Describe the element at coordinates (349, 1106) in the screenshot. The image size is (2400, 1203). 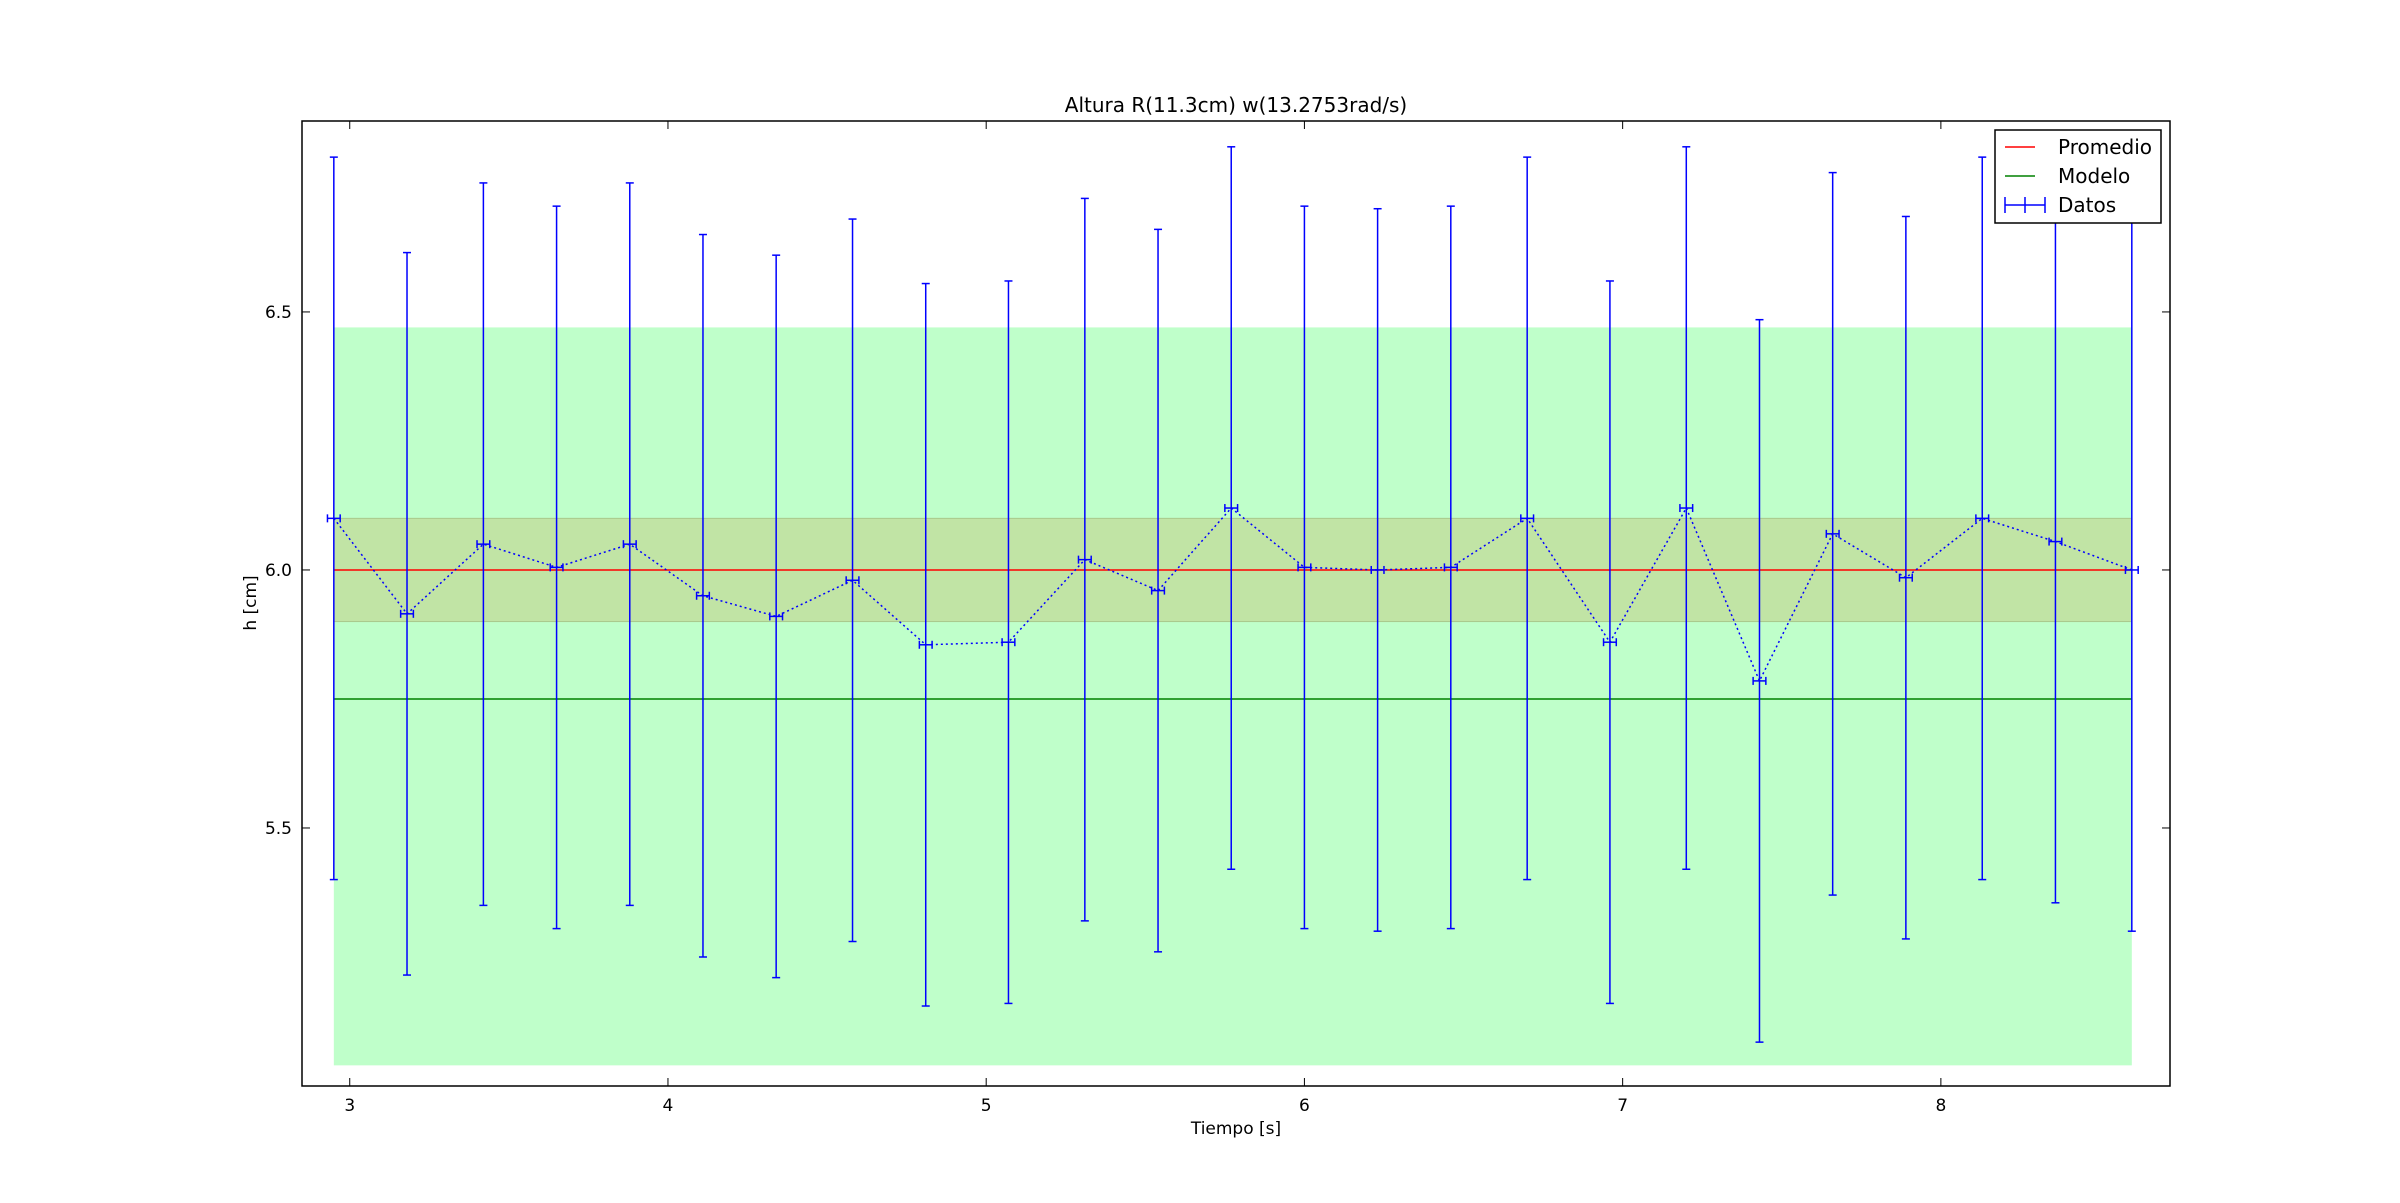
I see `x-tick-label: 3` at that location.